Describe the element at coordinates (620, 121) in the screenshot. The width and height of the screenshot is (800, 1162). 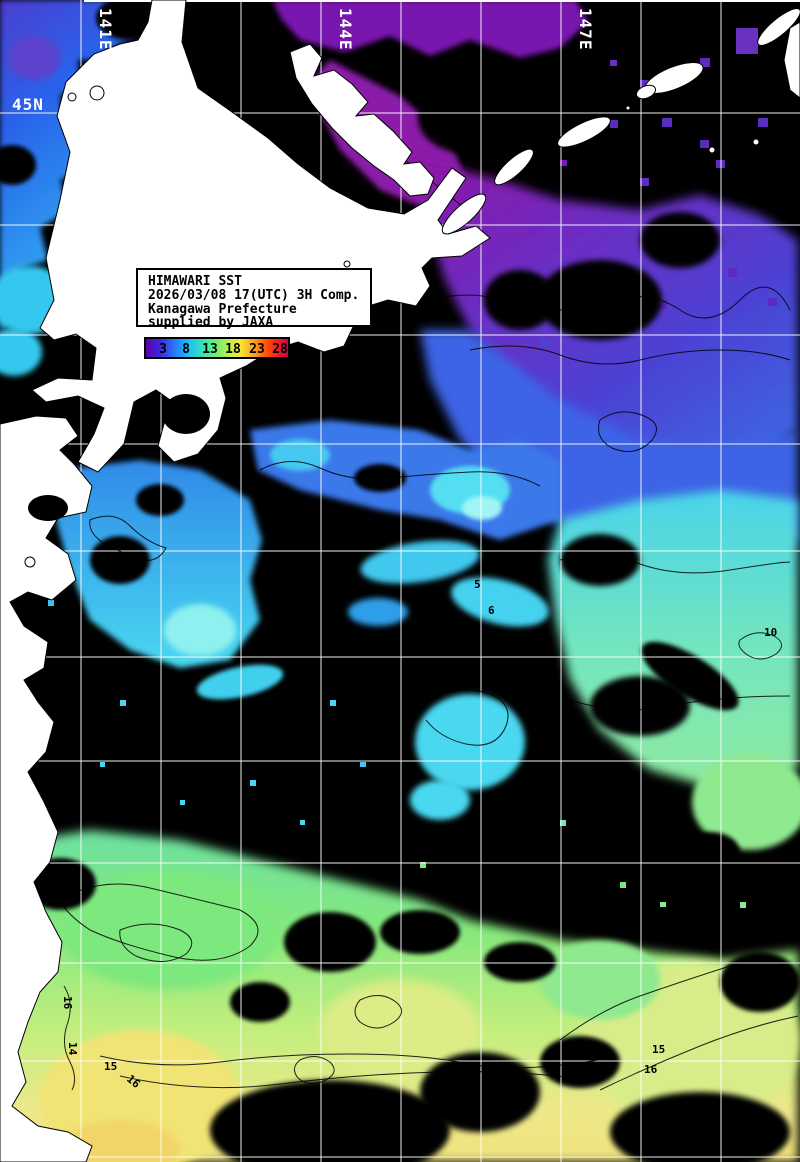
I see `kuril-islands` at that location.